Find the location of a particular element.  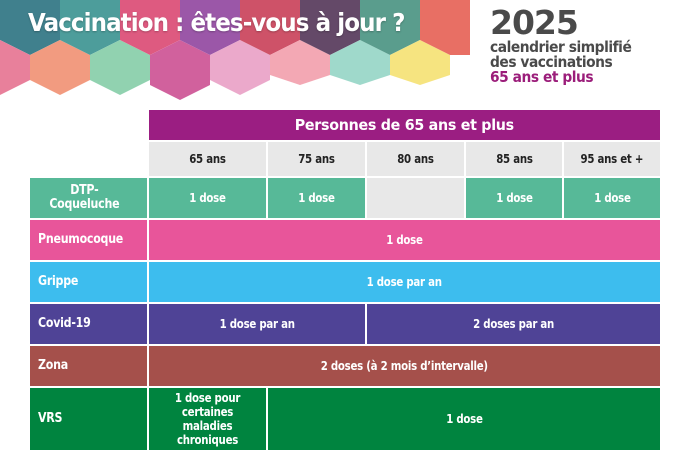

subtitle-line-3: 65 ans et plus is located at coordinates (542, 77).